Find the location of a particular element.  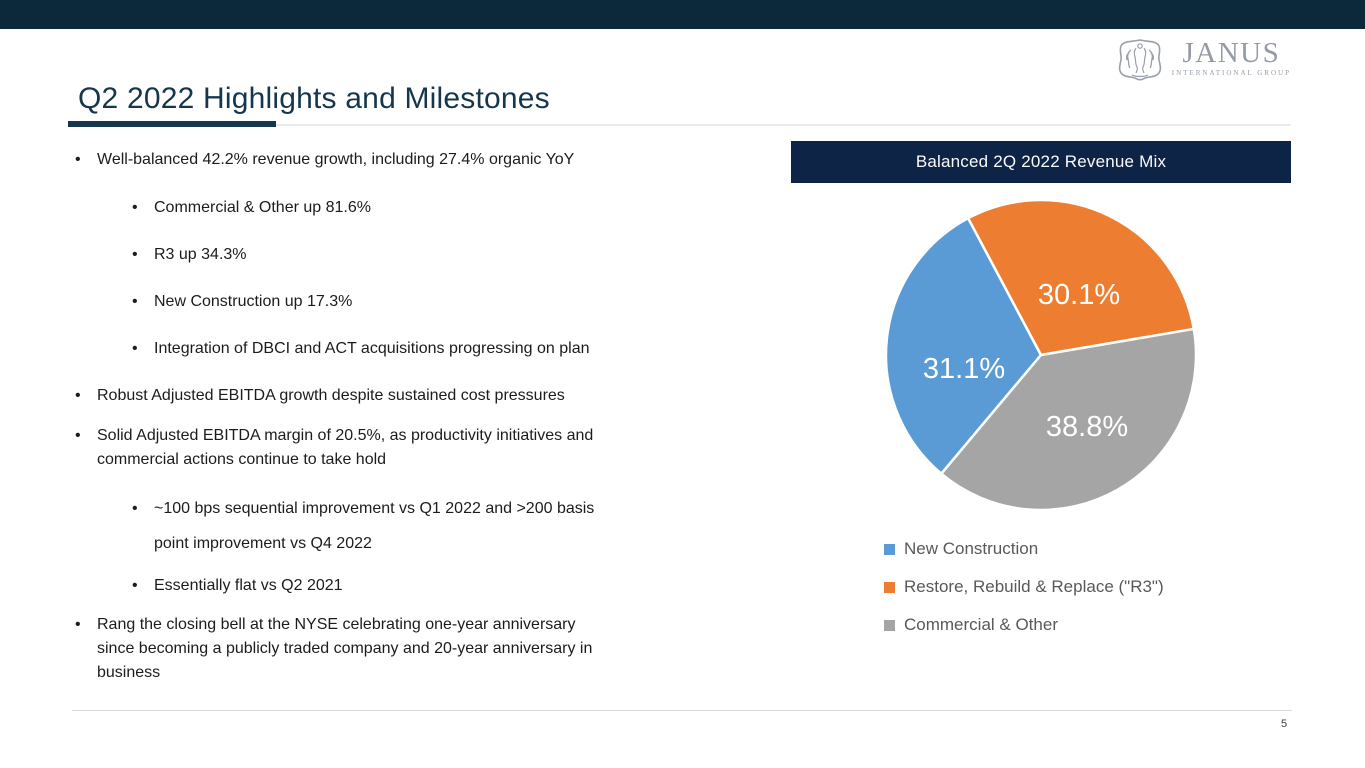

footer-divider is located at coordinates (682, 710).